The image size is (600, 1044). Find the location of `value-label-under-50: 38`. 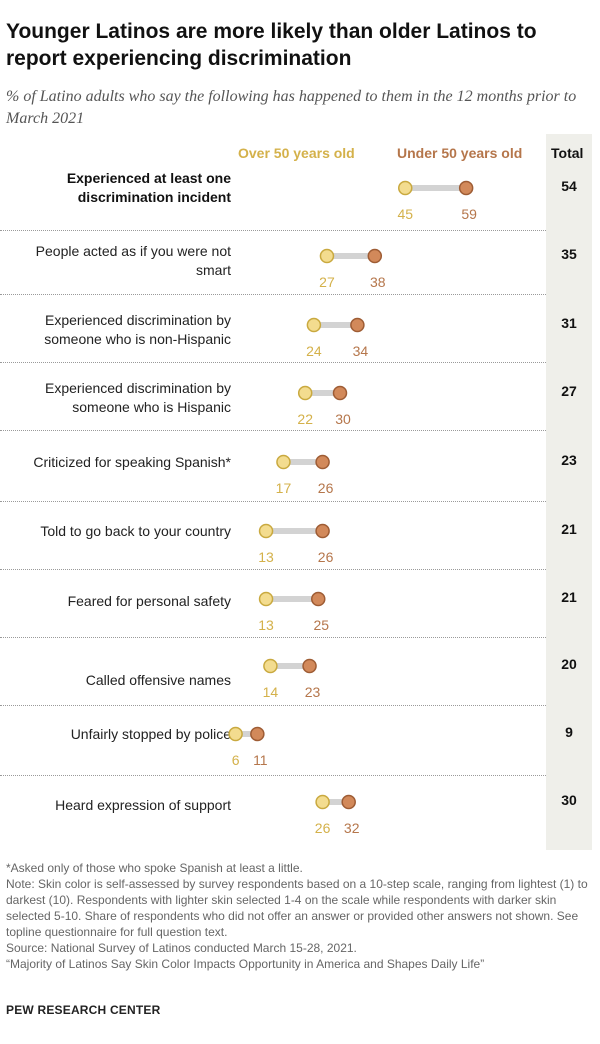

value-label-under-50: 38 is located at coordinates (378, 282).